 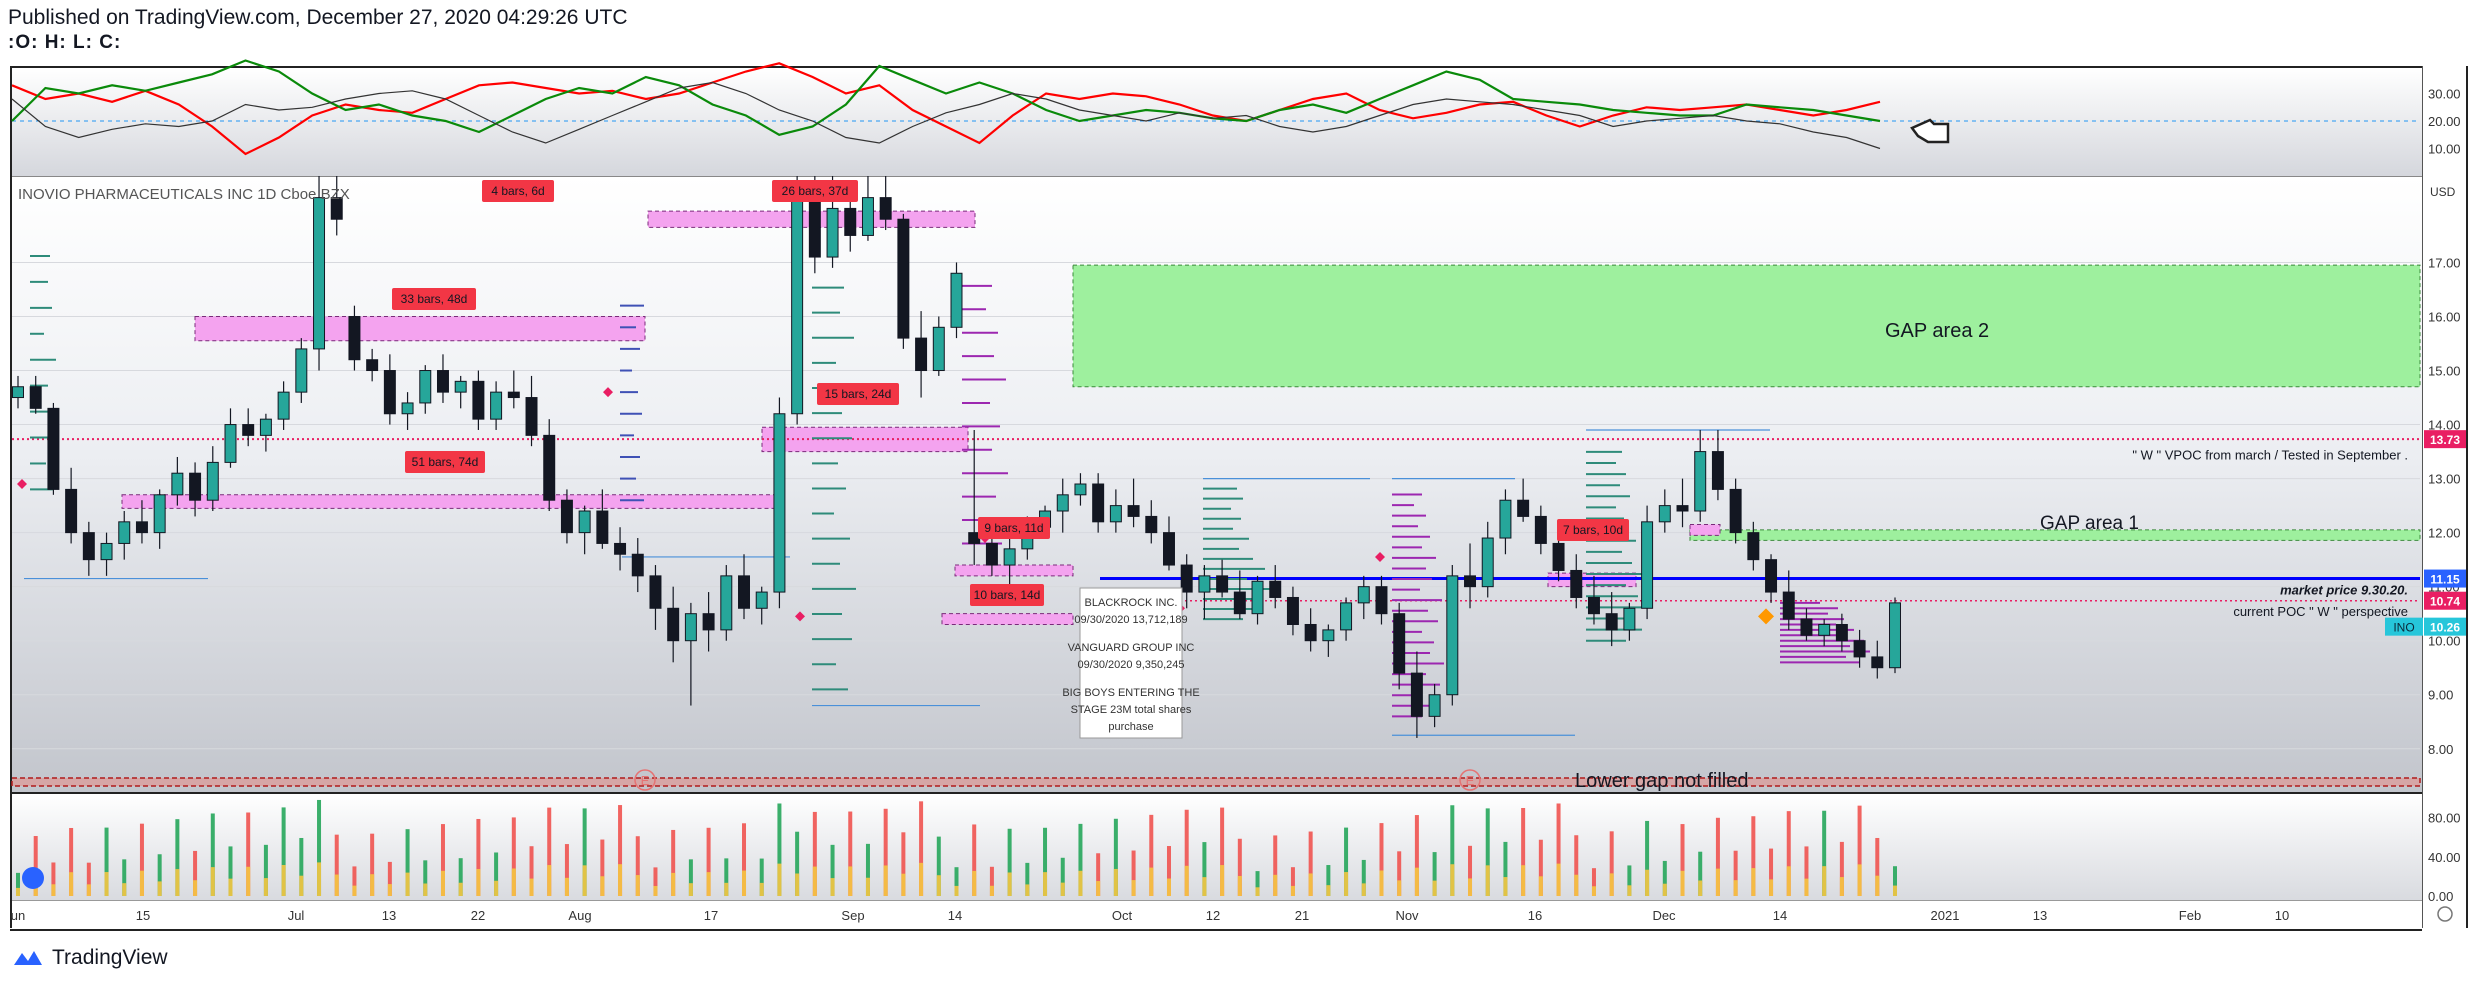 I want to click on time-tick-label: 16, so click(x=1535, y=915).